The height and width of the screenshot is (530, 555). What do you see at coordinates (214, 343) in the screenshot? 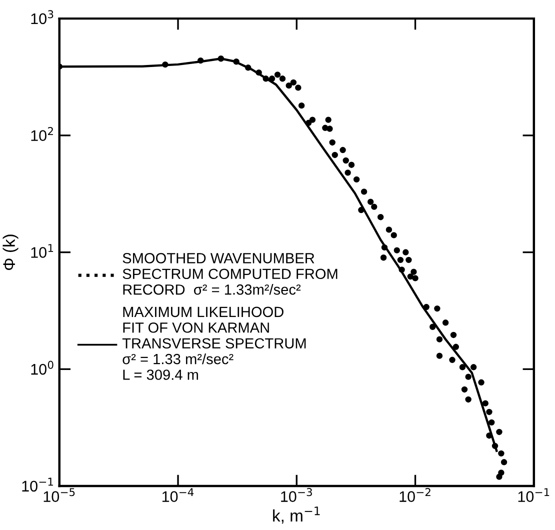
I see `legend-label: MAXIMUM LIKELIHOOD FIT OF VON KARMAN TRANSVERSE SPECTRUM σ² = 1.33 m²/sec² L = 309.4 m` at bounding box center [214, 343].